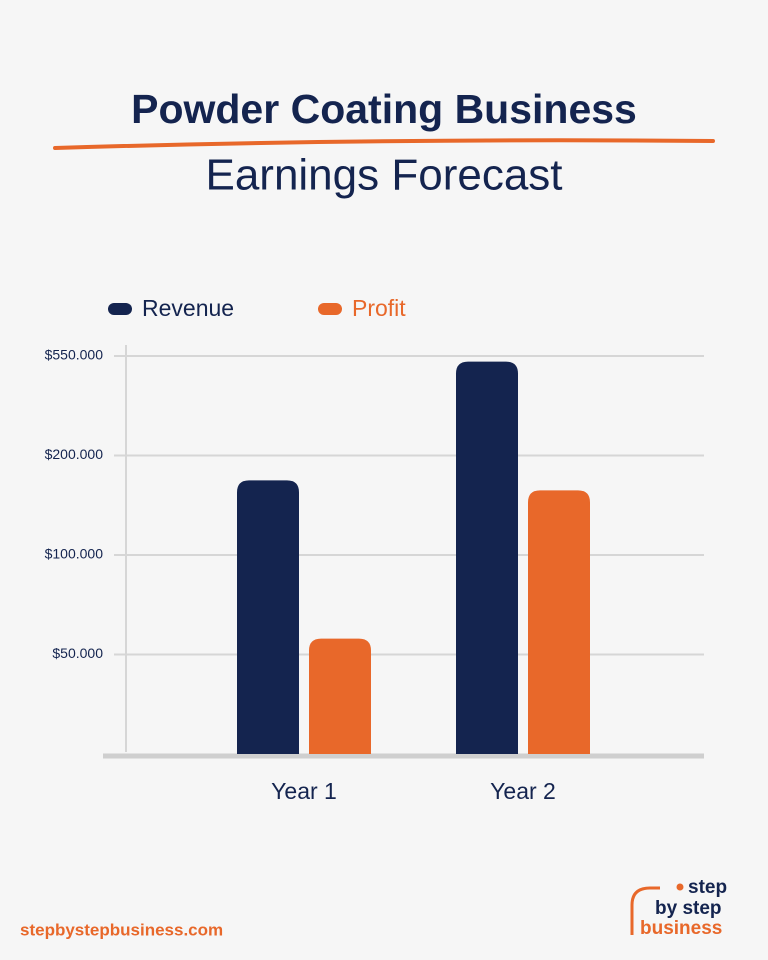 This screenshot has width=768, height=960. What do you see at coordinates (384, 144) in the screenshot?
I see `title-underline` at bounding box center [384, 144].